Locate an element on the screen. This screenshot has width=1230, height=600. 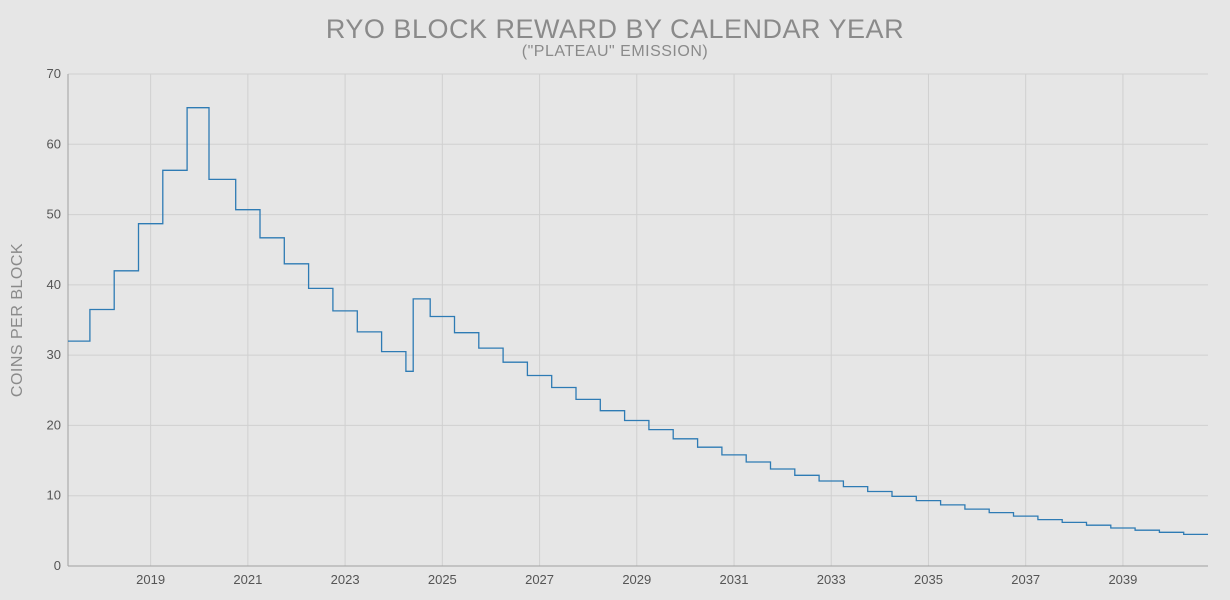
x-tick-label: 2019 is located at coordinates (150, 579).